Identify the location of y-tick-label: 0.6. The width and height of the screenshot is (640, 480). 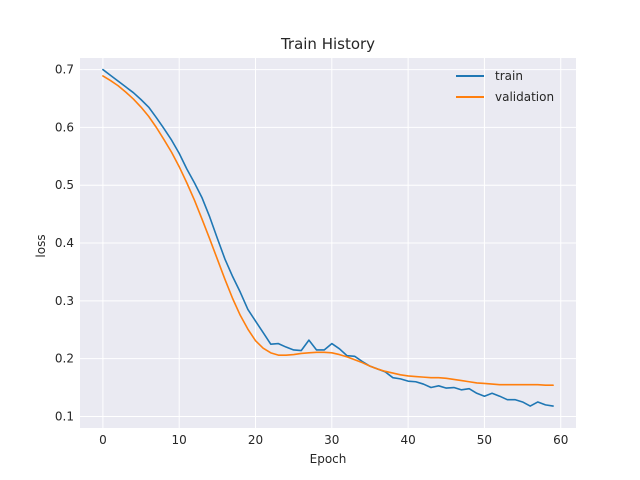
(64, 127).